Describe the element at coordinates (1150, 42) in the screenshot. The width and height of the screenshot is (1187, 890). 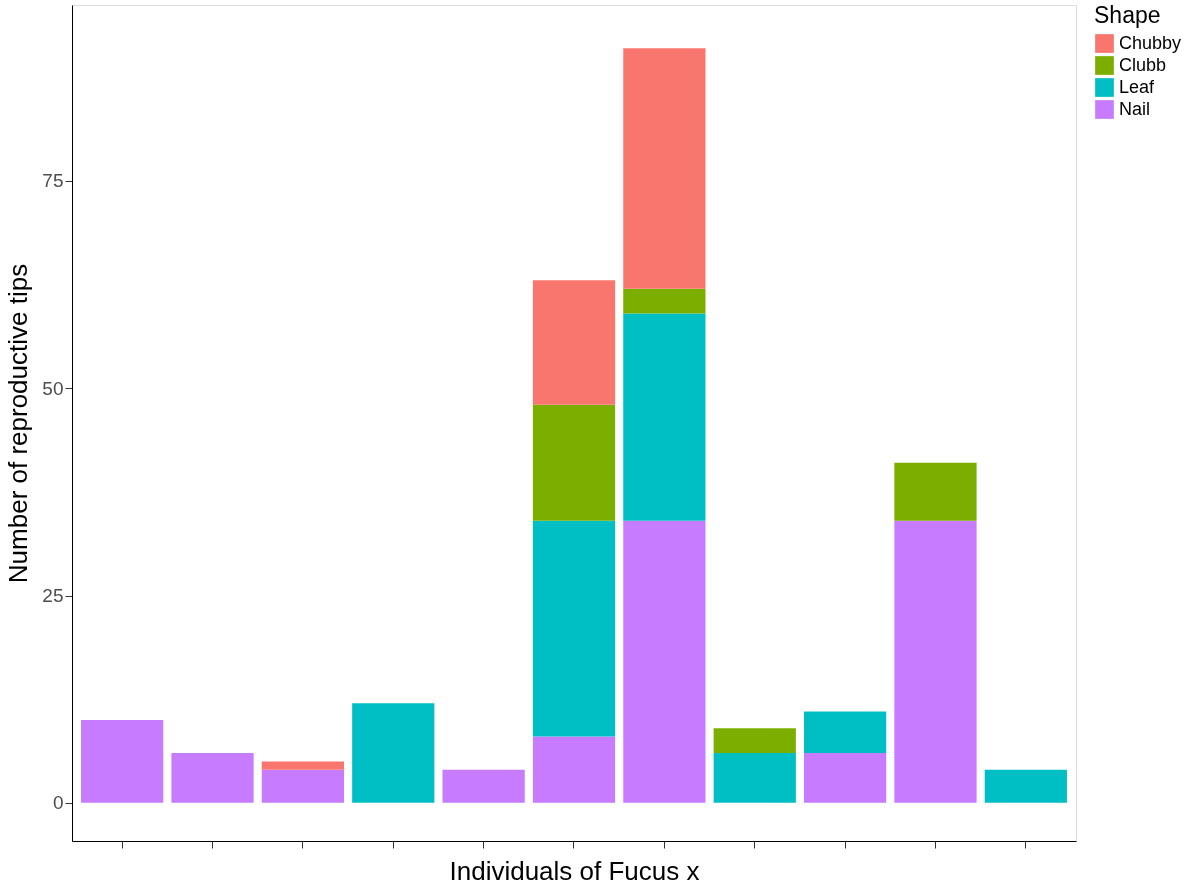
I see `legend-label: Chubby` at that location.